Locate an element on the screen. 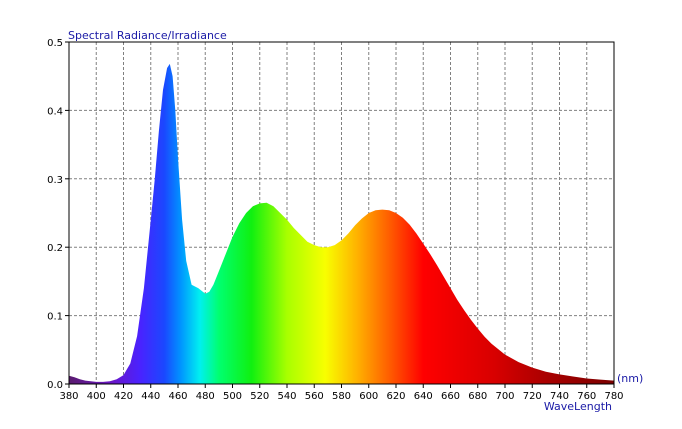  x-tick-label: 680 is located at coordinates (477, 396).